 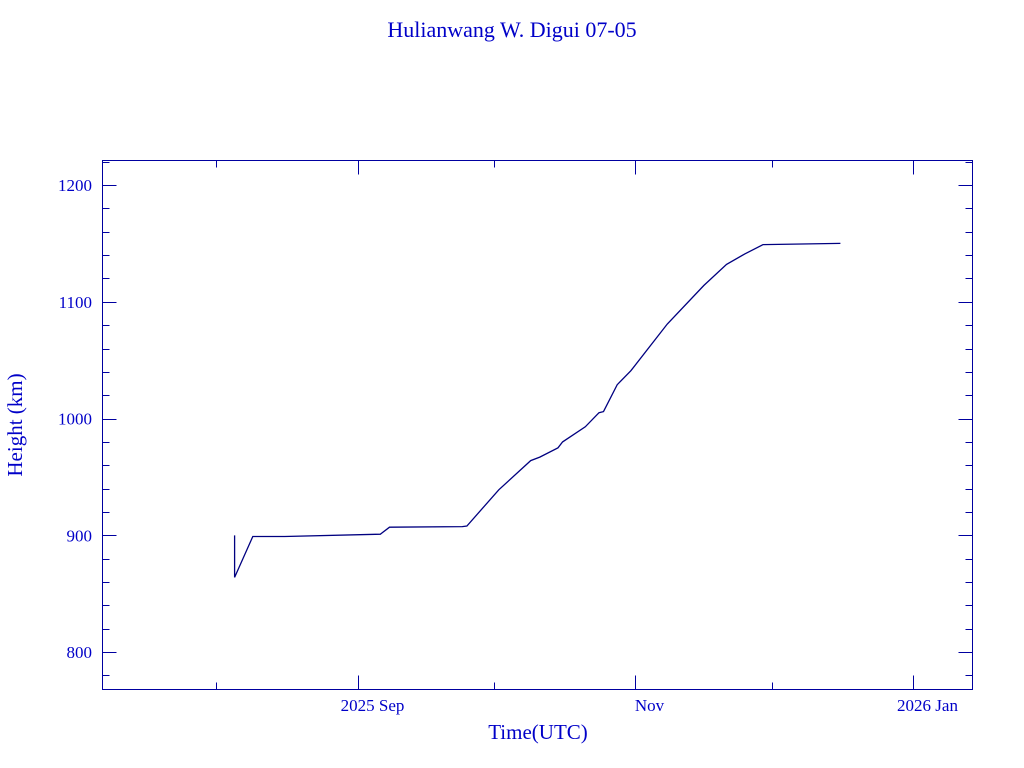 I want to click on y-tick-label: 1000, so click(x=75, y=419).